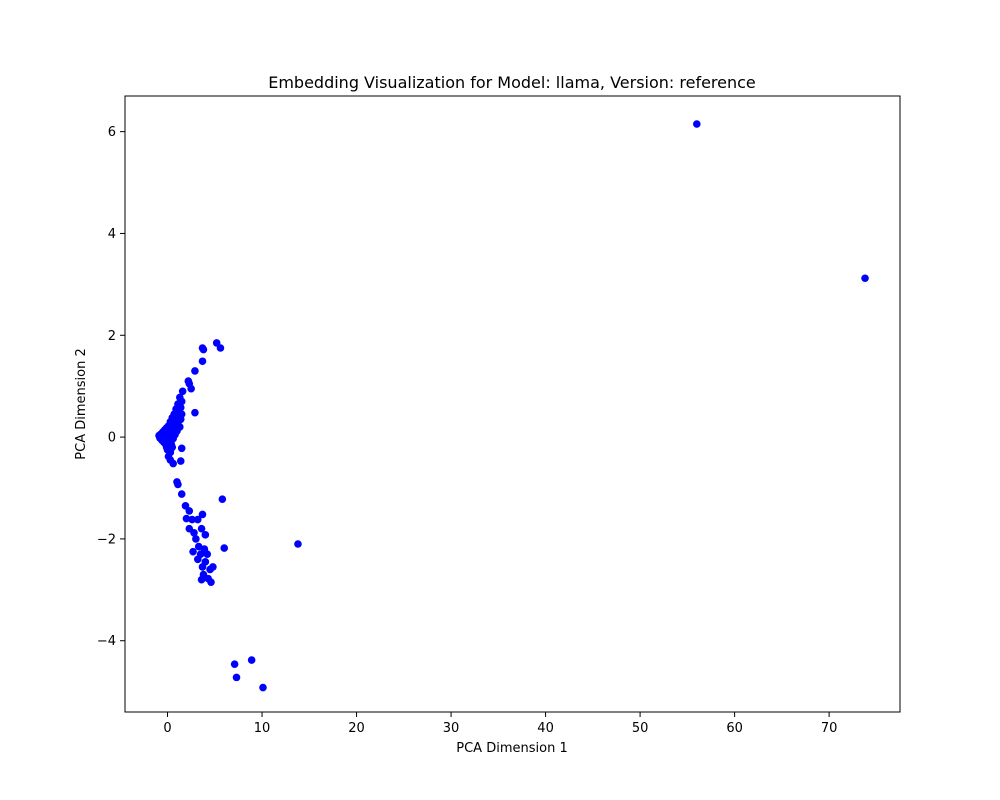 The height and width of the screenshot is (800, 1000). What do you see at coordinates (734, 728) in the screenshot?
I see `x-tick-label: 60` at bounding box center [734, 728].